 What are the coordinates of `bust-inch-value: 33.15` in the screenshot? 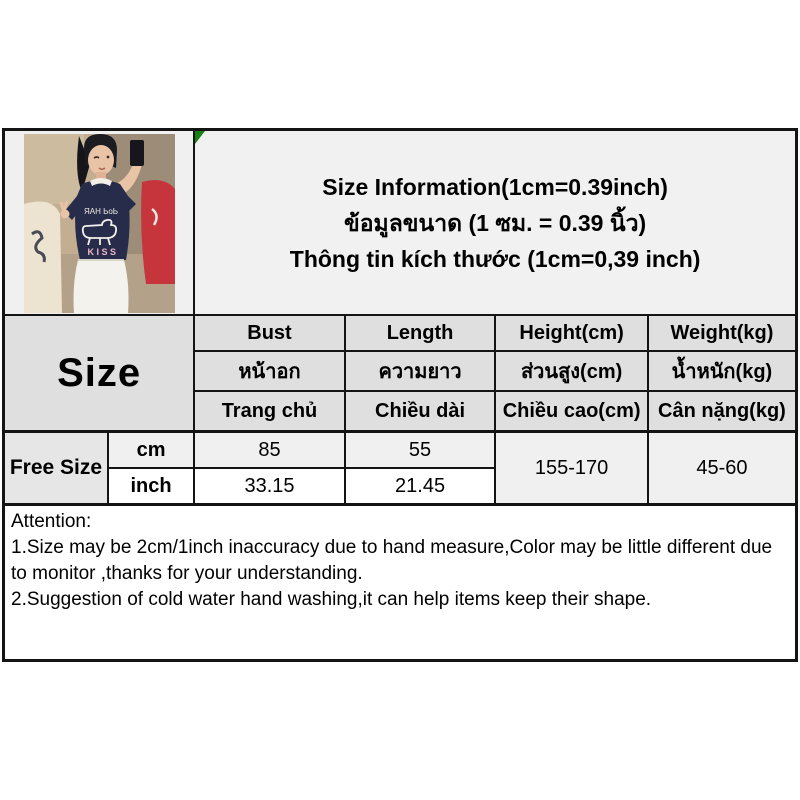 It's located at (269, 486).